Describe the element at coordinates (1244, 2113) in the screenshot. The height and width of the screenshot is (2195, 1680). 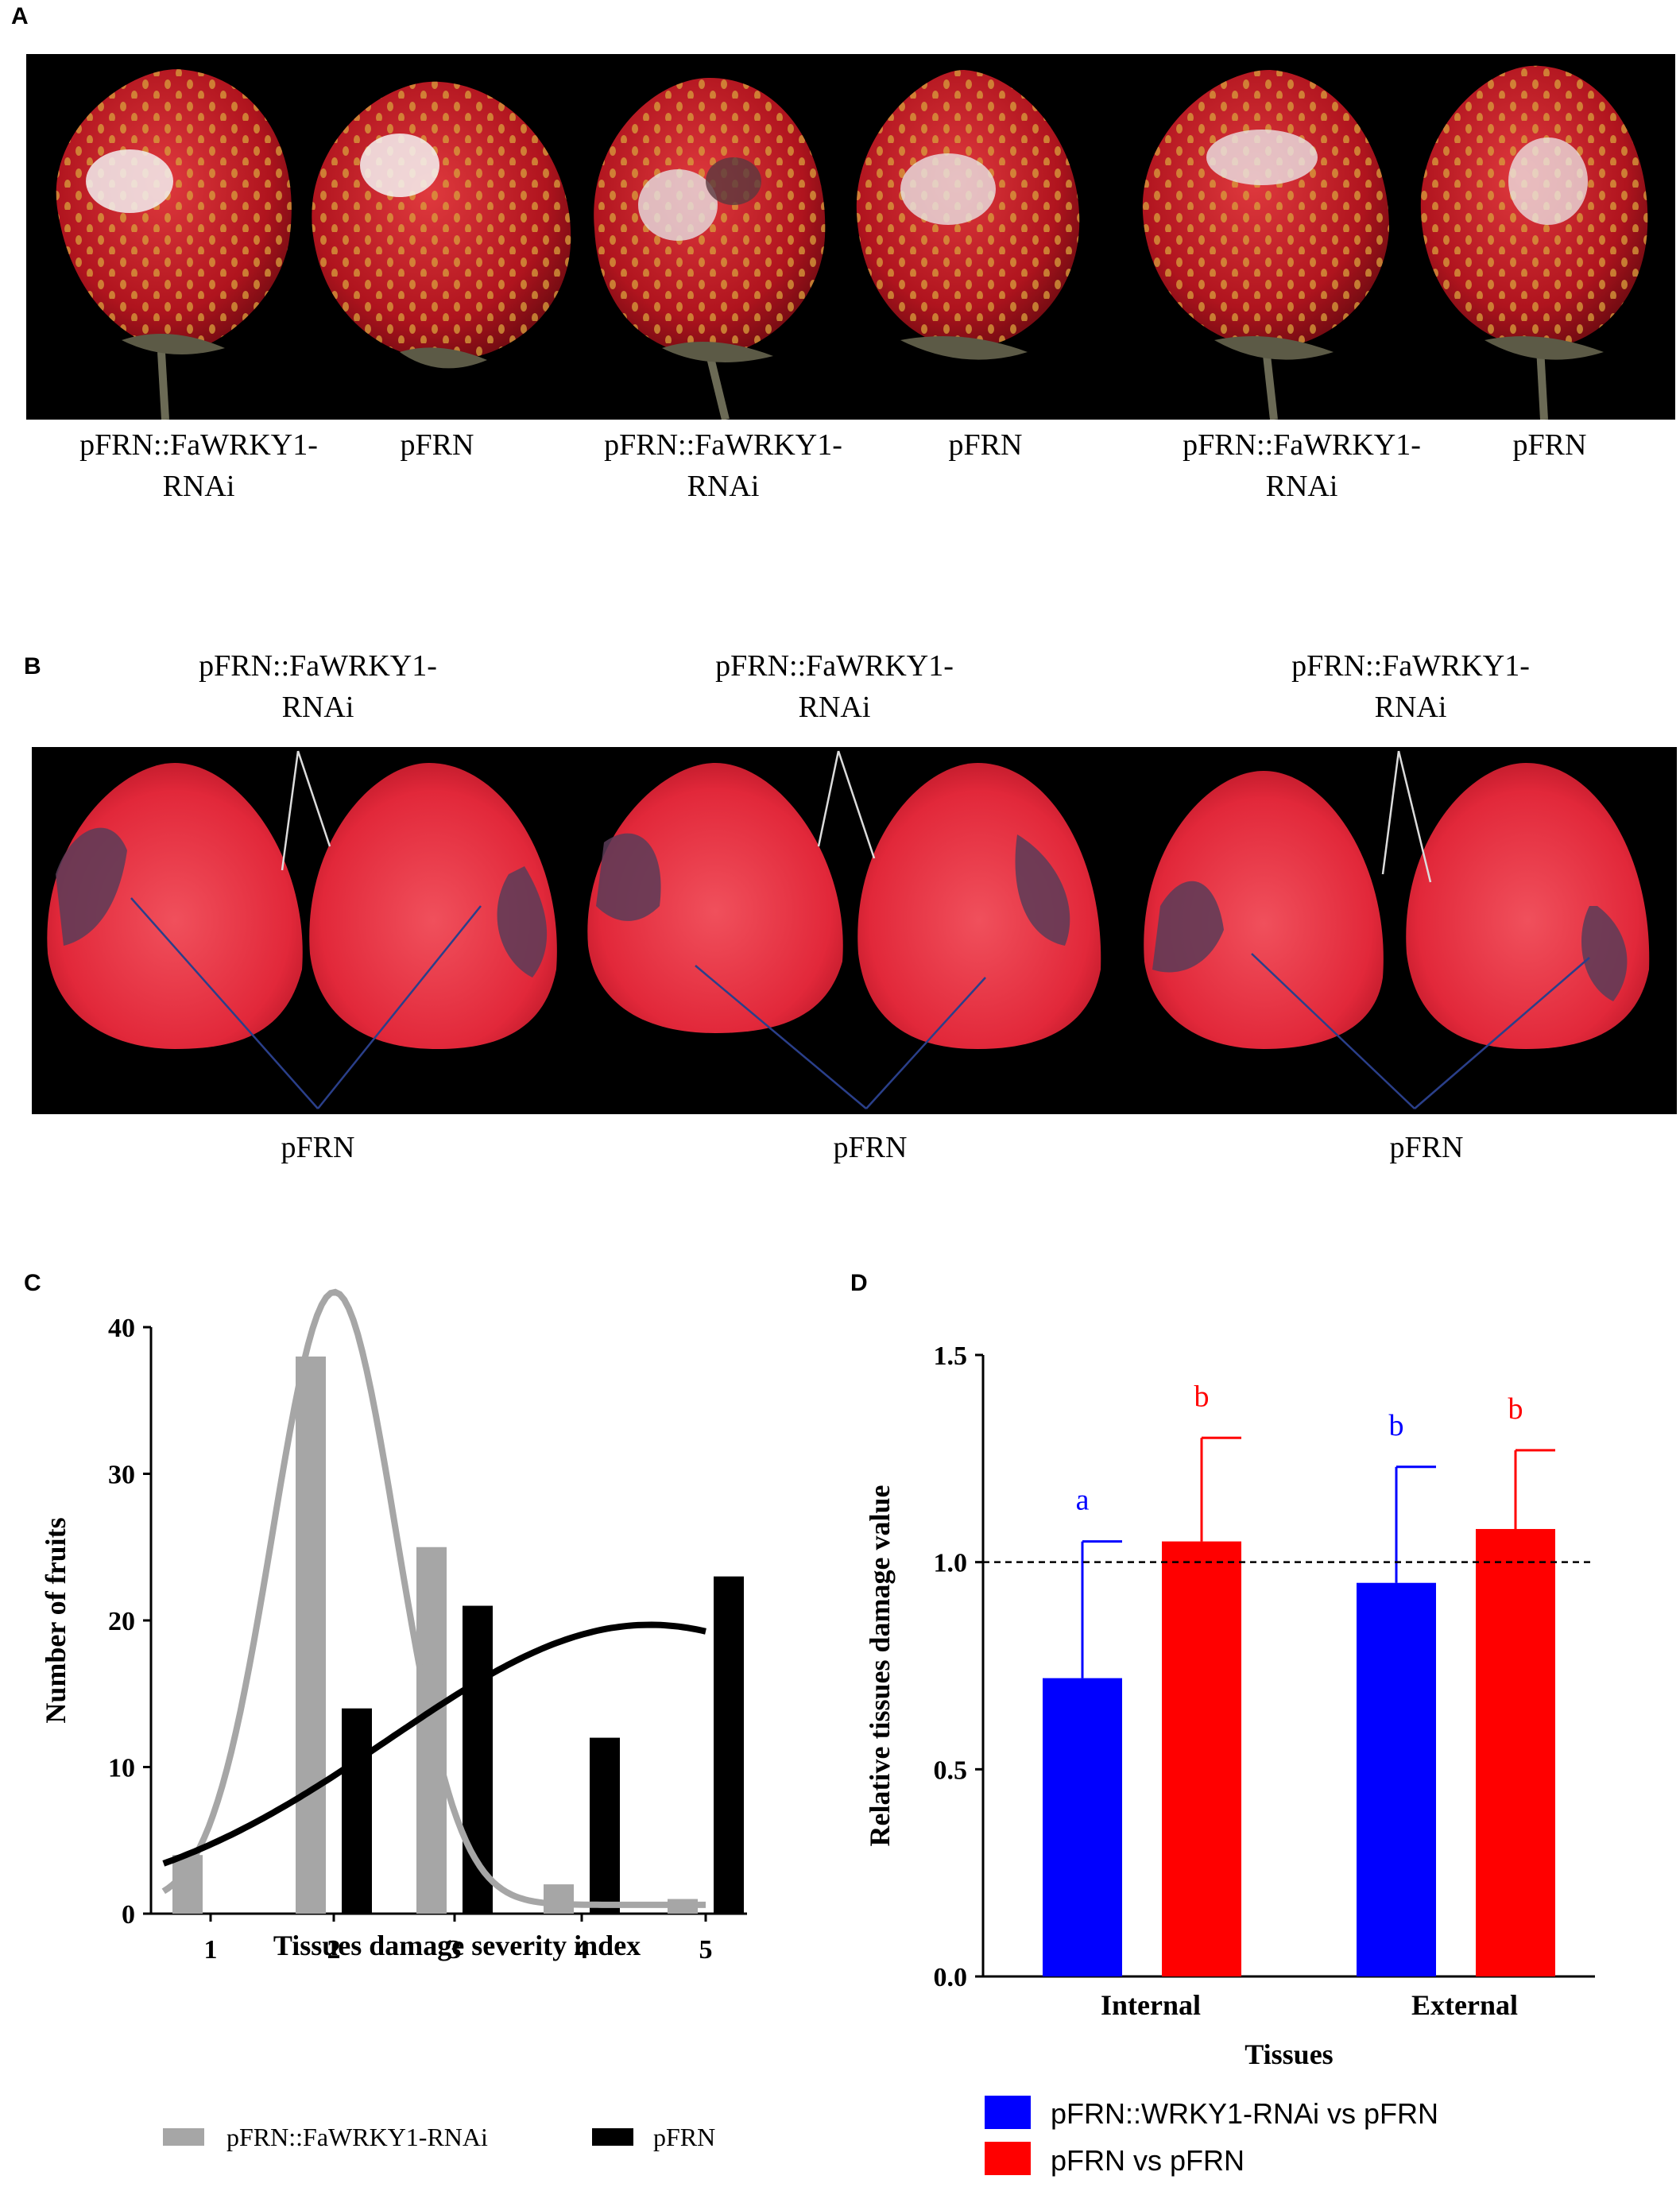
I see `legend-label-rnai: pFRN::WRKY1-RNAi vs pFRN` at that location.